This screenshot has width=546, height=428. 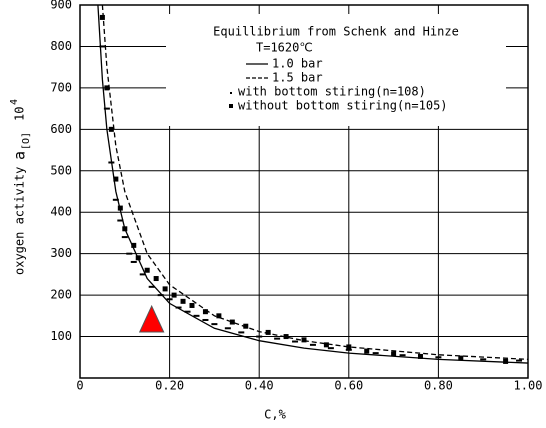 What do you see at coordinates (79, 386) in the screenshot?
I see `x-tick-label: 0` at bounding box center [79, 386].